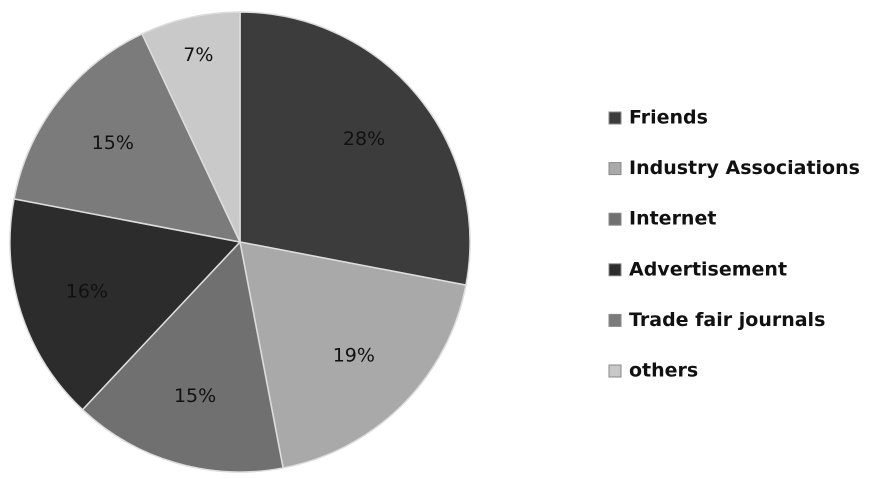 This screenshot has width=879, height=479. I want to click on data-label: 28%, so click(364, 139).